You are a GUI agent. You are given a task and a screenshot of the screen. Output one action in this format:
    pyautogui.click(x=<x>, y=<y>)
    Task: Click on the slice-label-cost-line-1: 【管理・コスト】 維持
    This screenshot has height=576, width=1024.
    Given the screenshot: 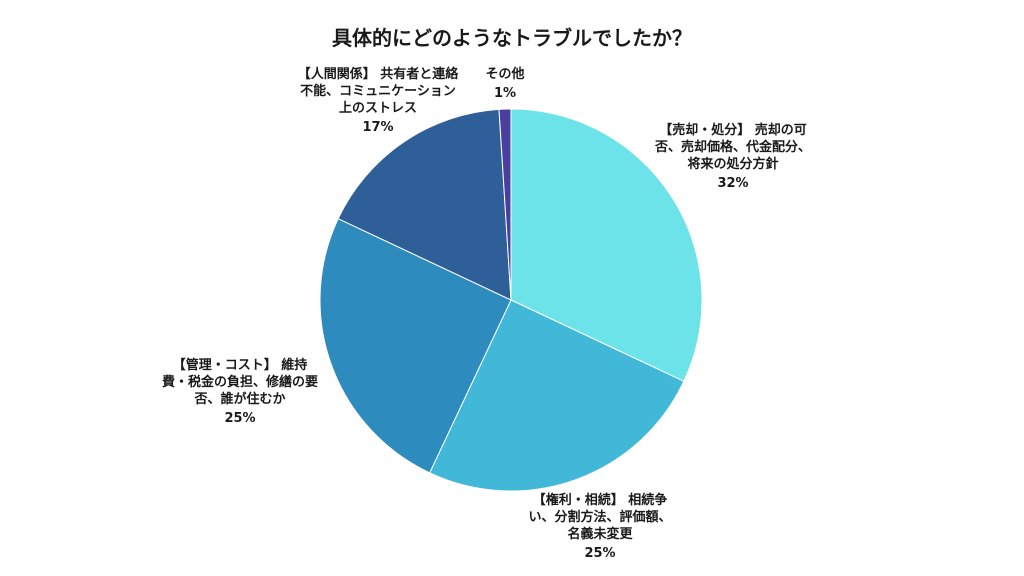 What is the action you would take?
    pyautogui.click(x=240, y=365)
    